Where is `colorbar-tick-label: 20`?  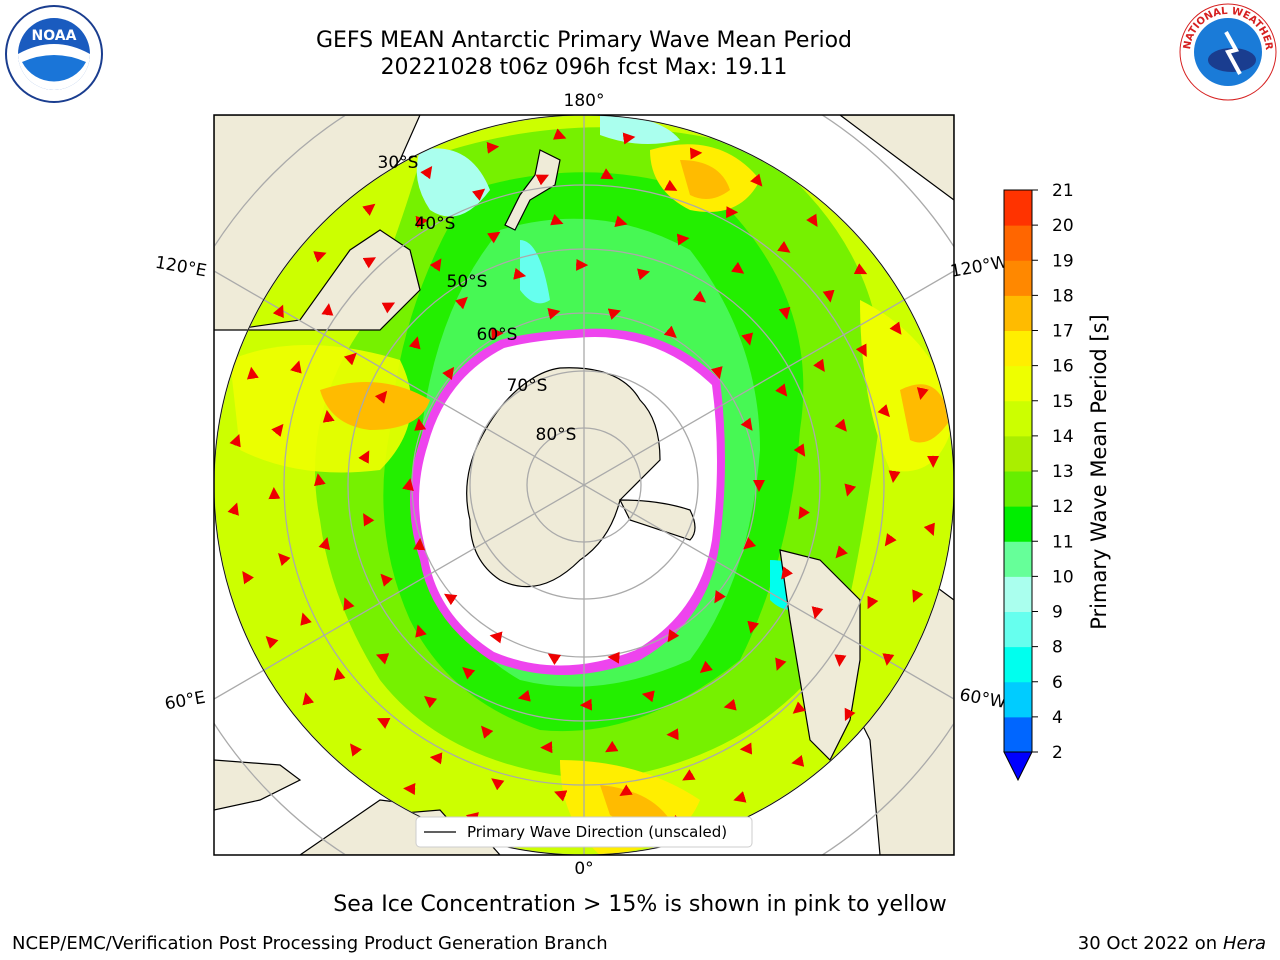
colorbar-tick-label: 20 is located at coordinates (1063, 226).